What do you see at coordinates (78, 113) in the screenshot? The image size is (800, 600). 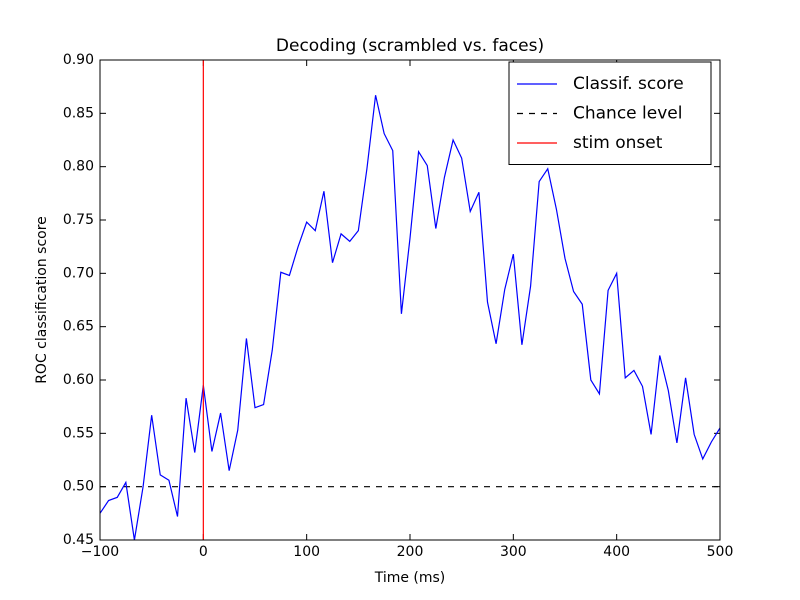 I see `y-tick-label: 0.85` at bounding box center [78, 113].